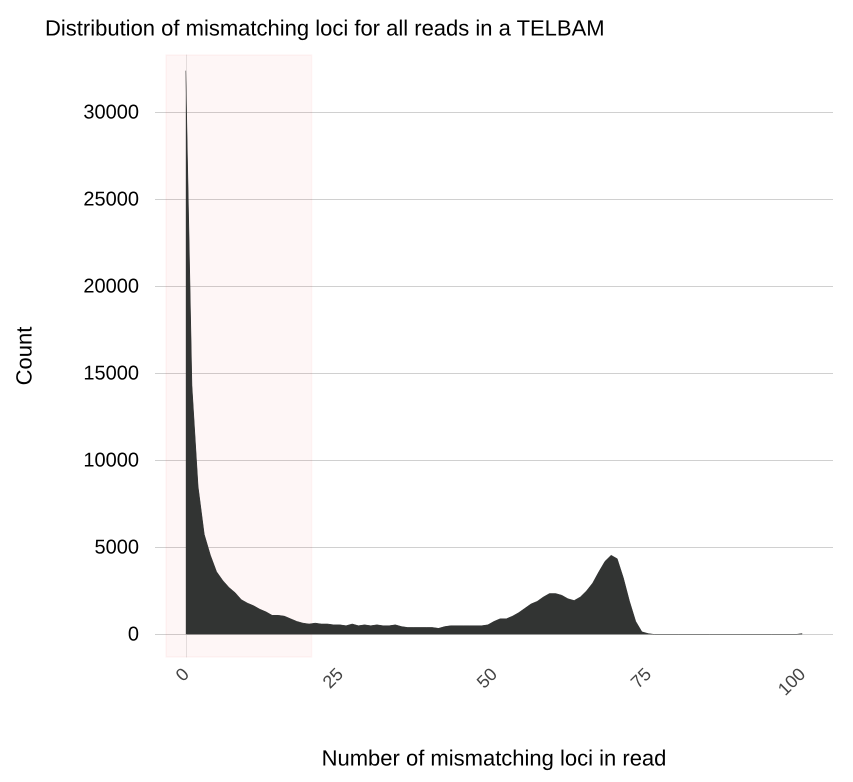 This screenshot has width=853, height=782. Describe the element at coordinates (24, 356) in the screenshot. I see `y-axis-title: Count` at that location.